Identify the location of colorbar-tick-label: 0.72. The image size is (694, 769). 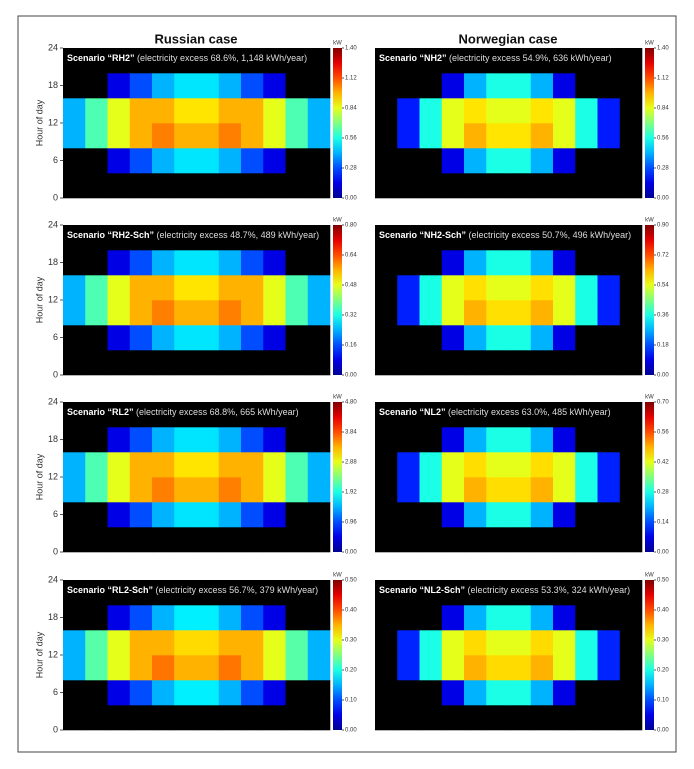
(663, 256).